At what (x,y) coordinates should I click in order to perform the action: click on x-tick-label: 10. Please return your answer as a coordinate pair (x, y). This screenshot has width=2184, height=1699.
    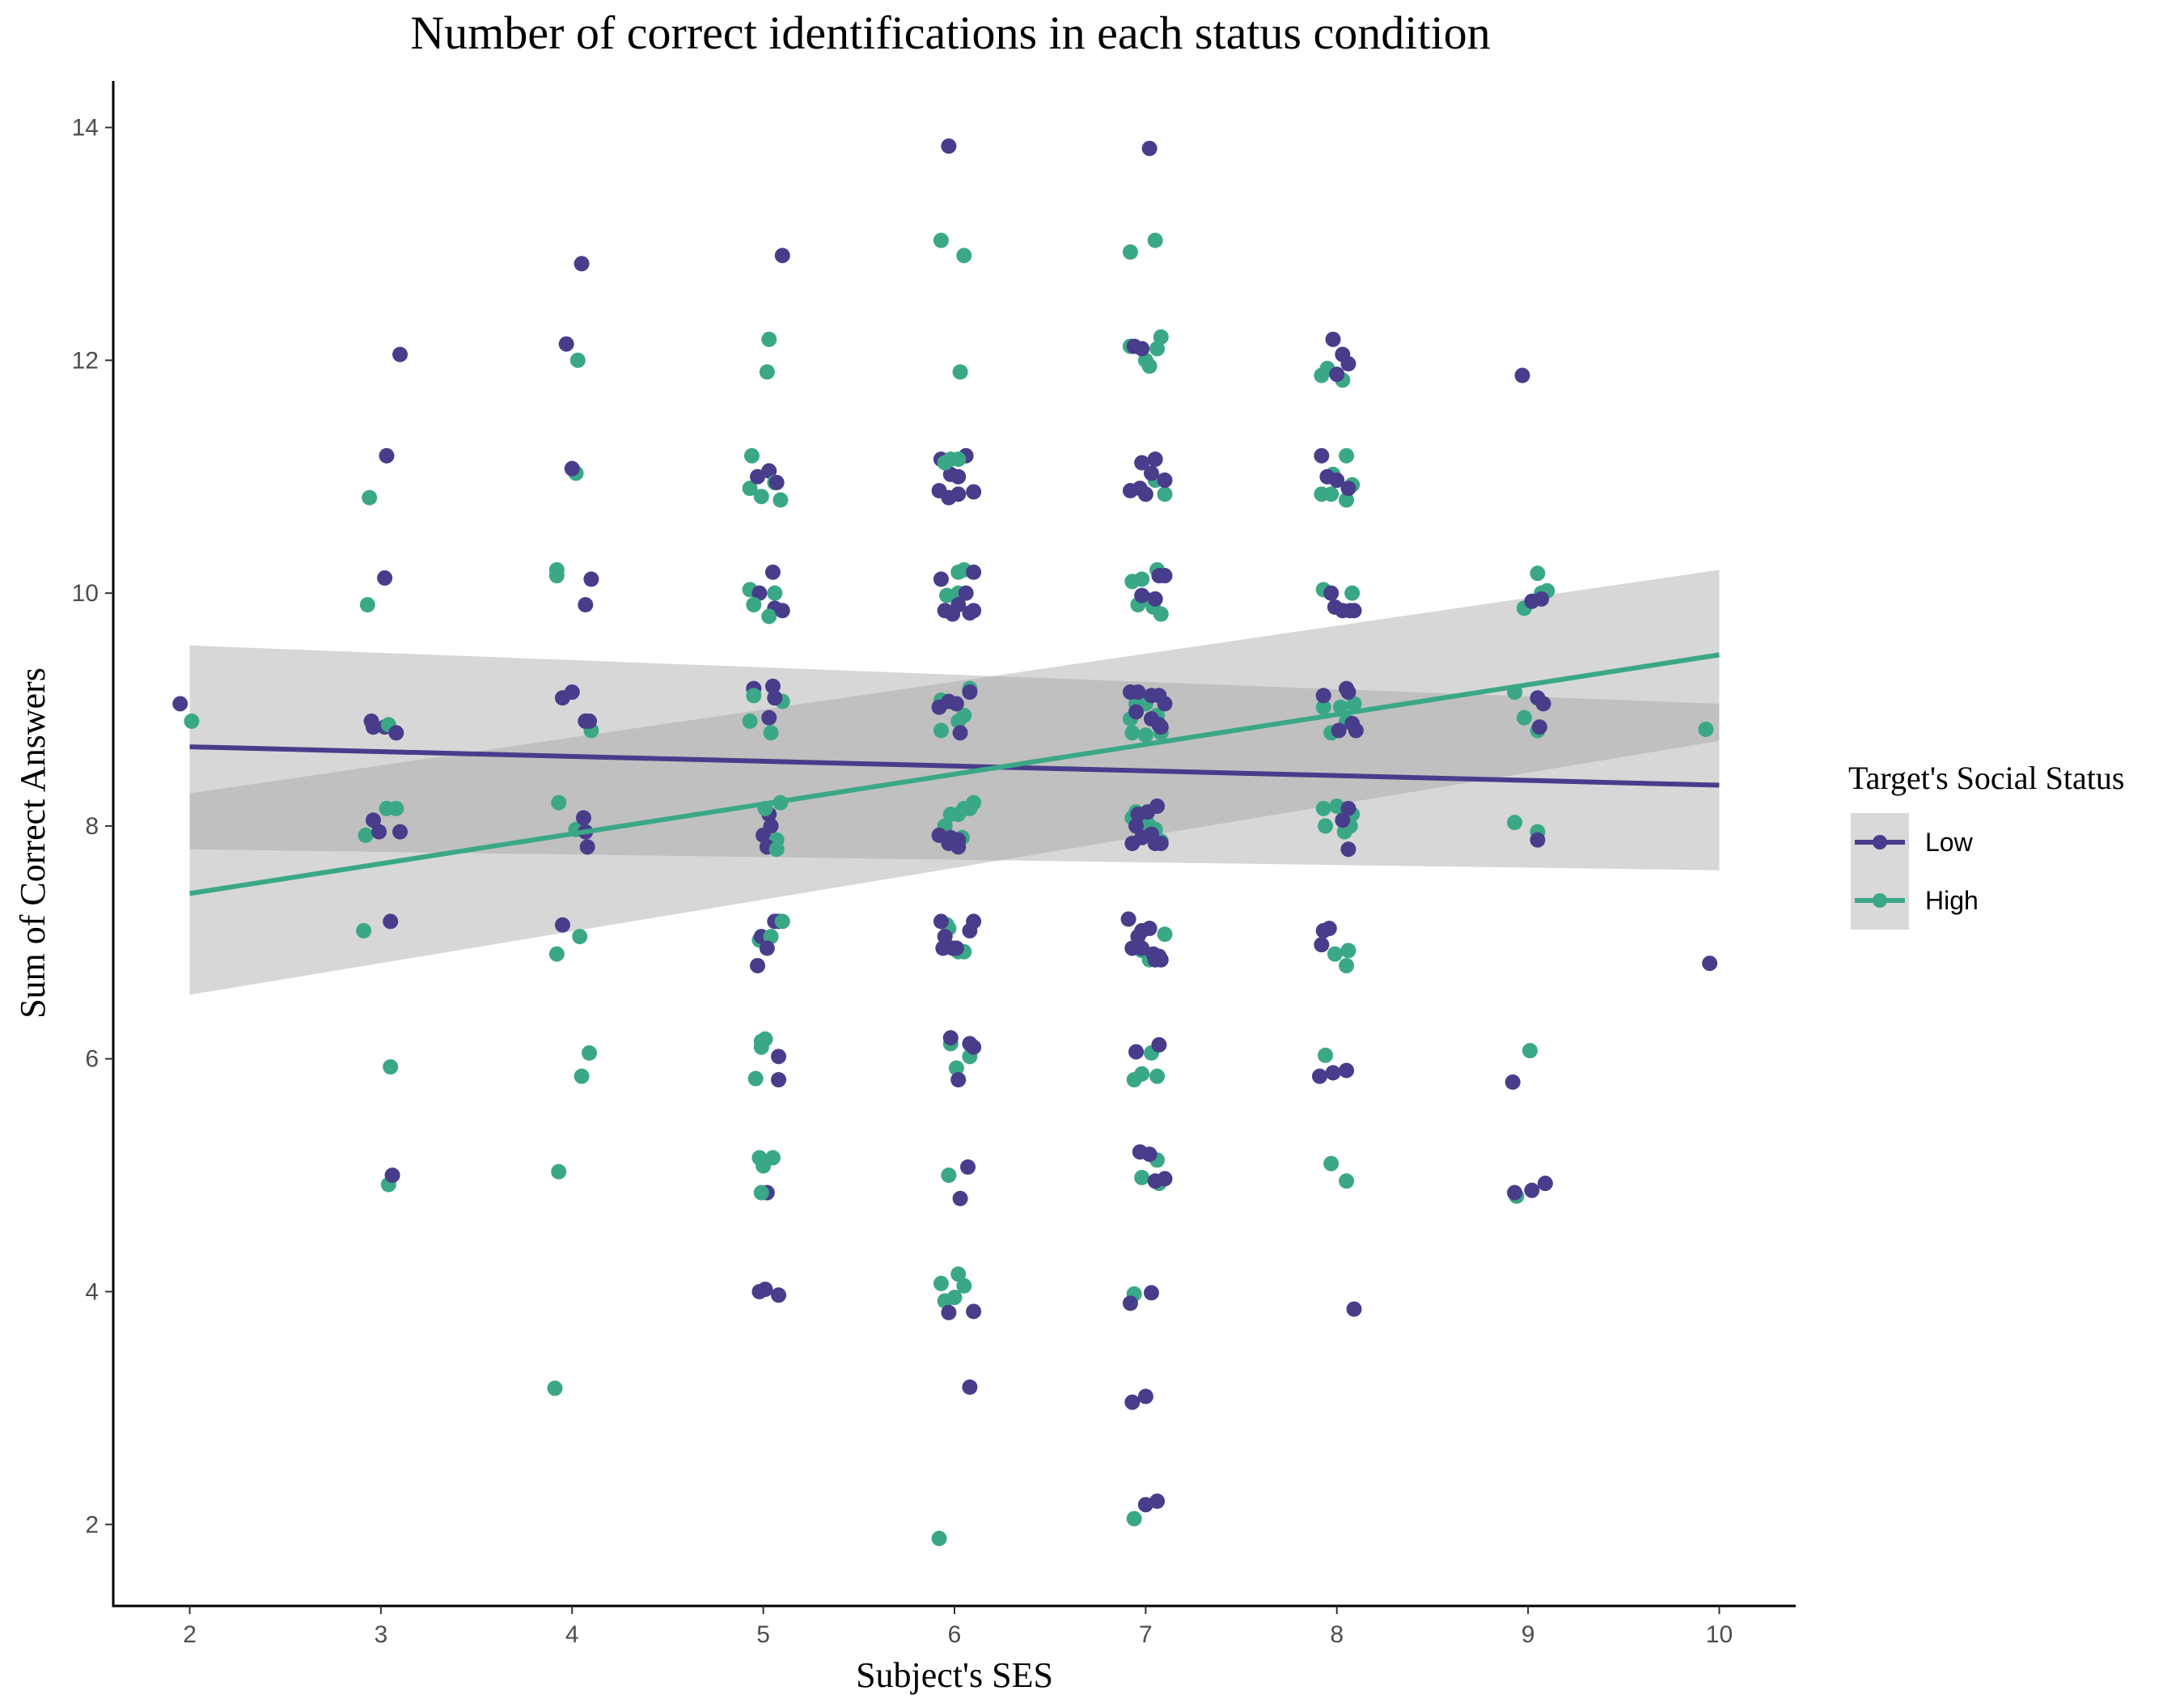
    Looking at the image, I should click on (1719, 1634).